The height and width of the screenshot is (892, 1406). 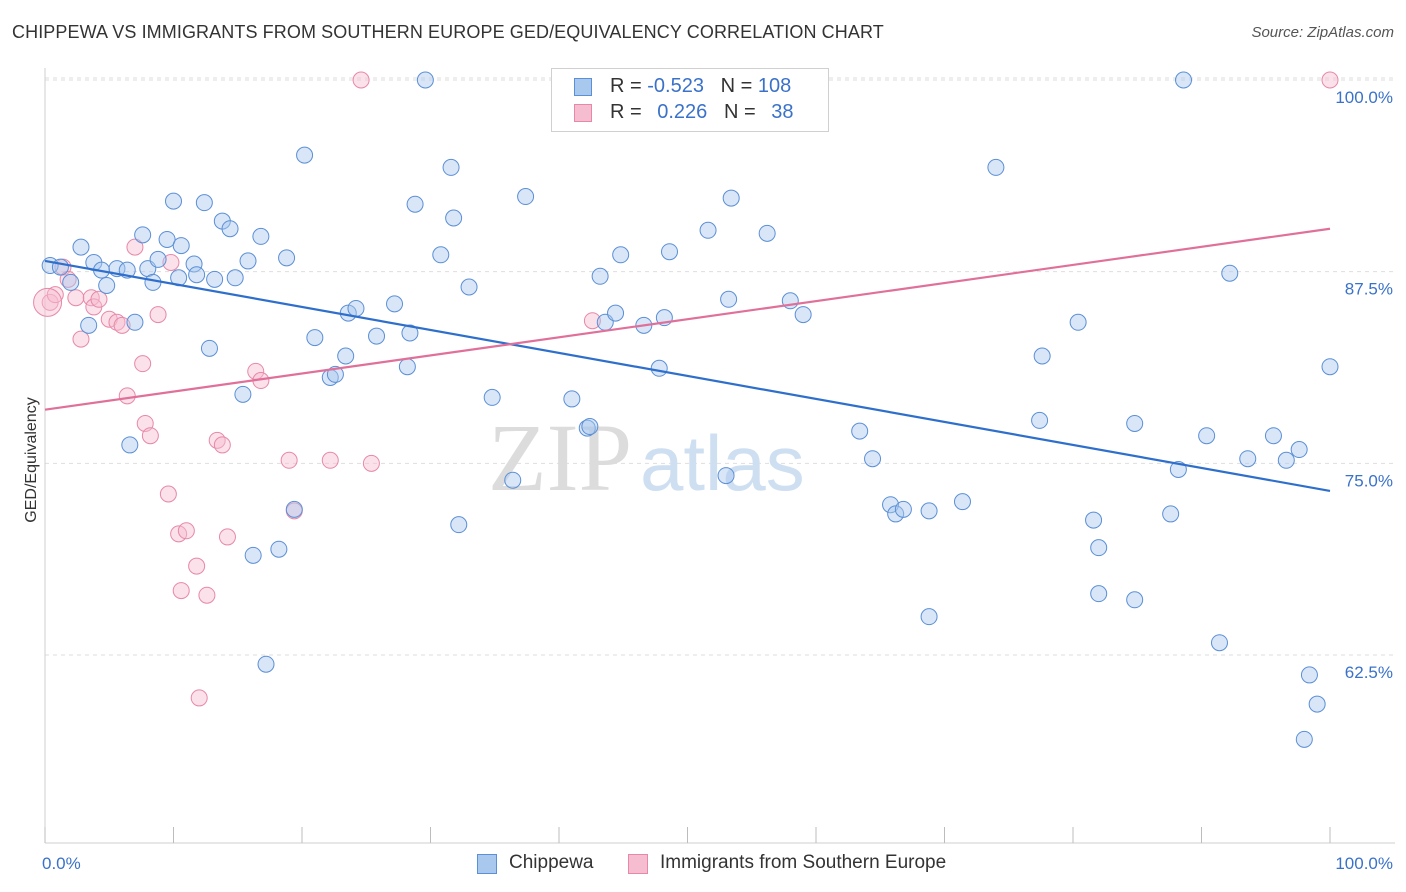 What do you see at coordinates (682, 112) in the screenshot?
I see `legend-r-value-immigrants: 0.226` at bounding box center [682, 112].